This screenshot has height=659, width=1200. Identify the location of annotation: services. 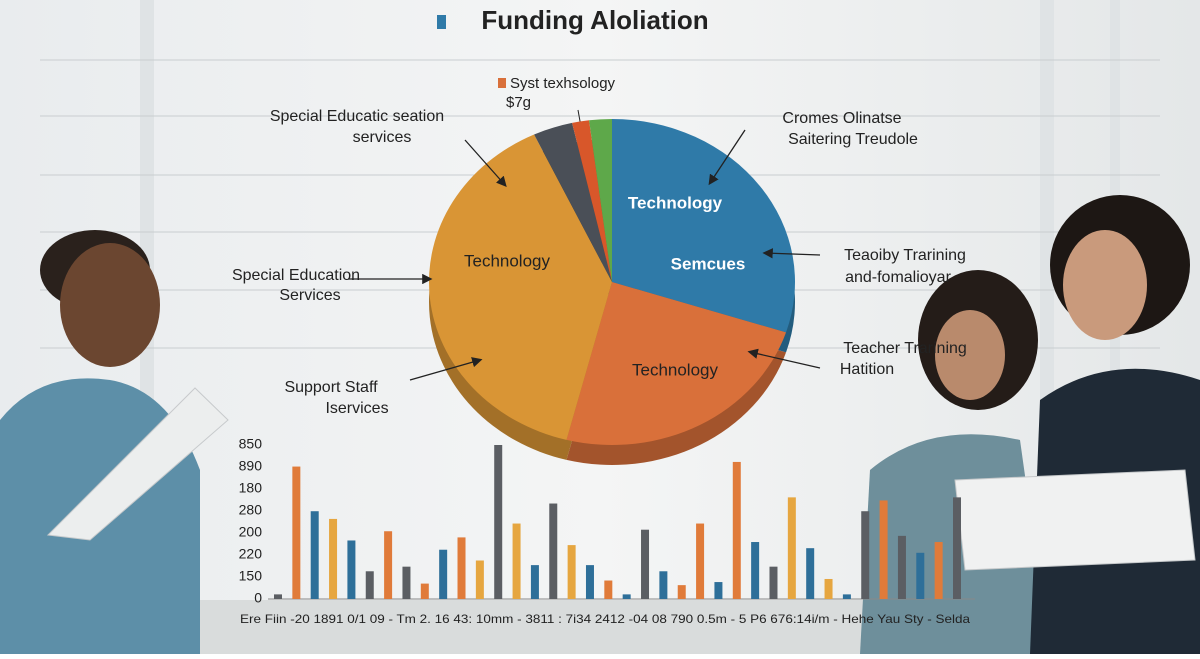
(382, 137).